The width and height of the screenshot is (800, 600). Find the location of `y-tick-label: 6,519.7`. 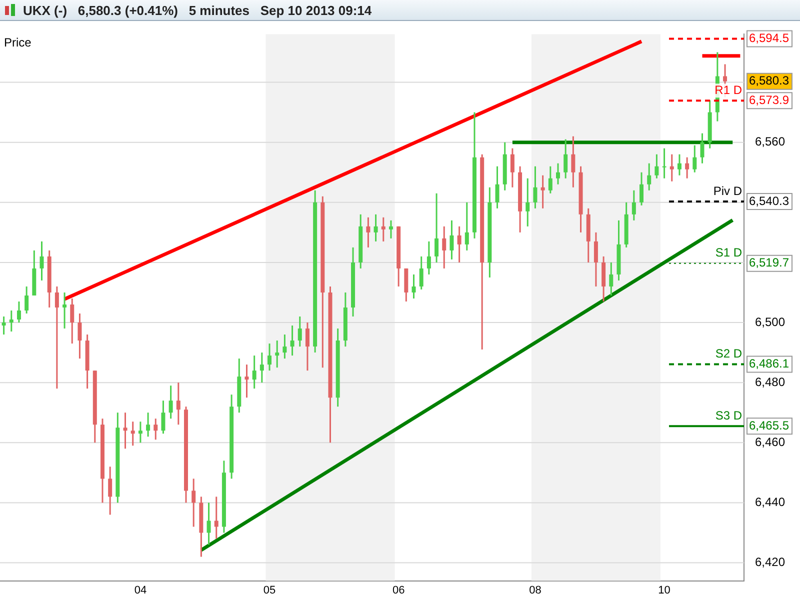

y-tick-label: 6,519.7 is located at coordinates (769, 263).